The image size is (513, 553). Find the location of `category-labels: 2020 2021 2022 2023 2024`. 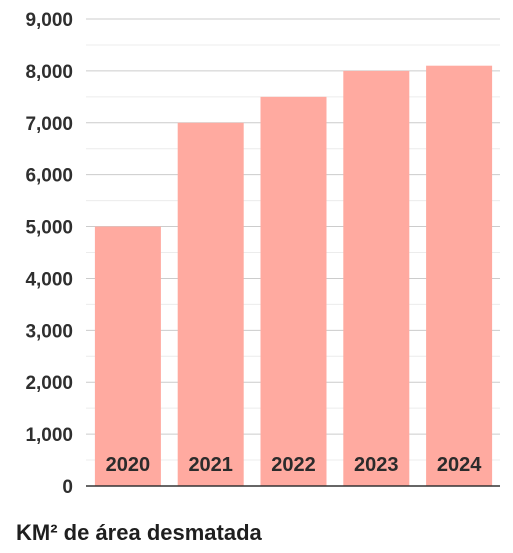

category-labels: 2020 2021 2022 2023 2024 is located at coordinates (294, 465).